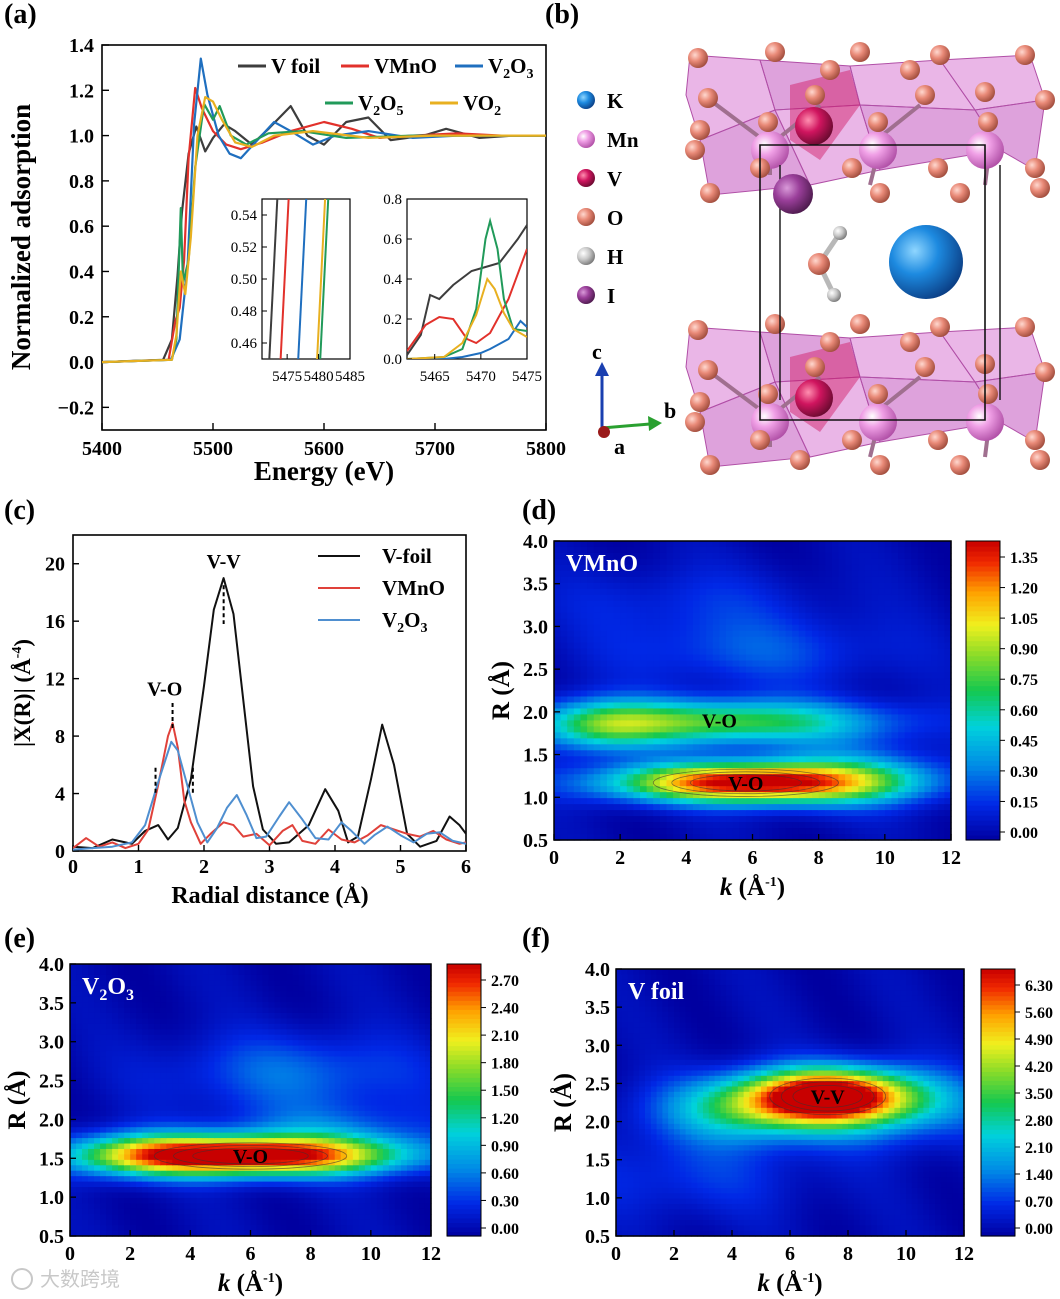 Image resolution: width=1060 pixels, height=1299 pixels. What do you see at coordinates (586, 256) in the screenshot?
I see `legend-atom-h-icon` at bounding box center [586, 256].